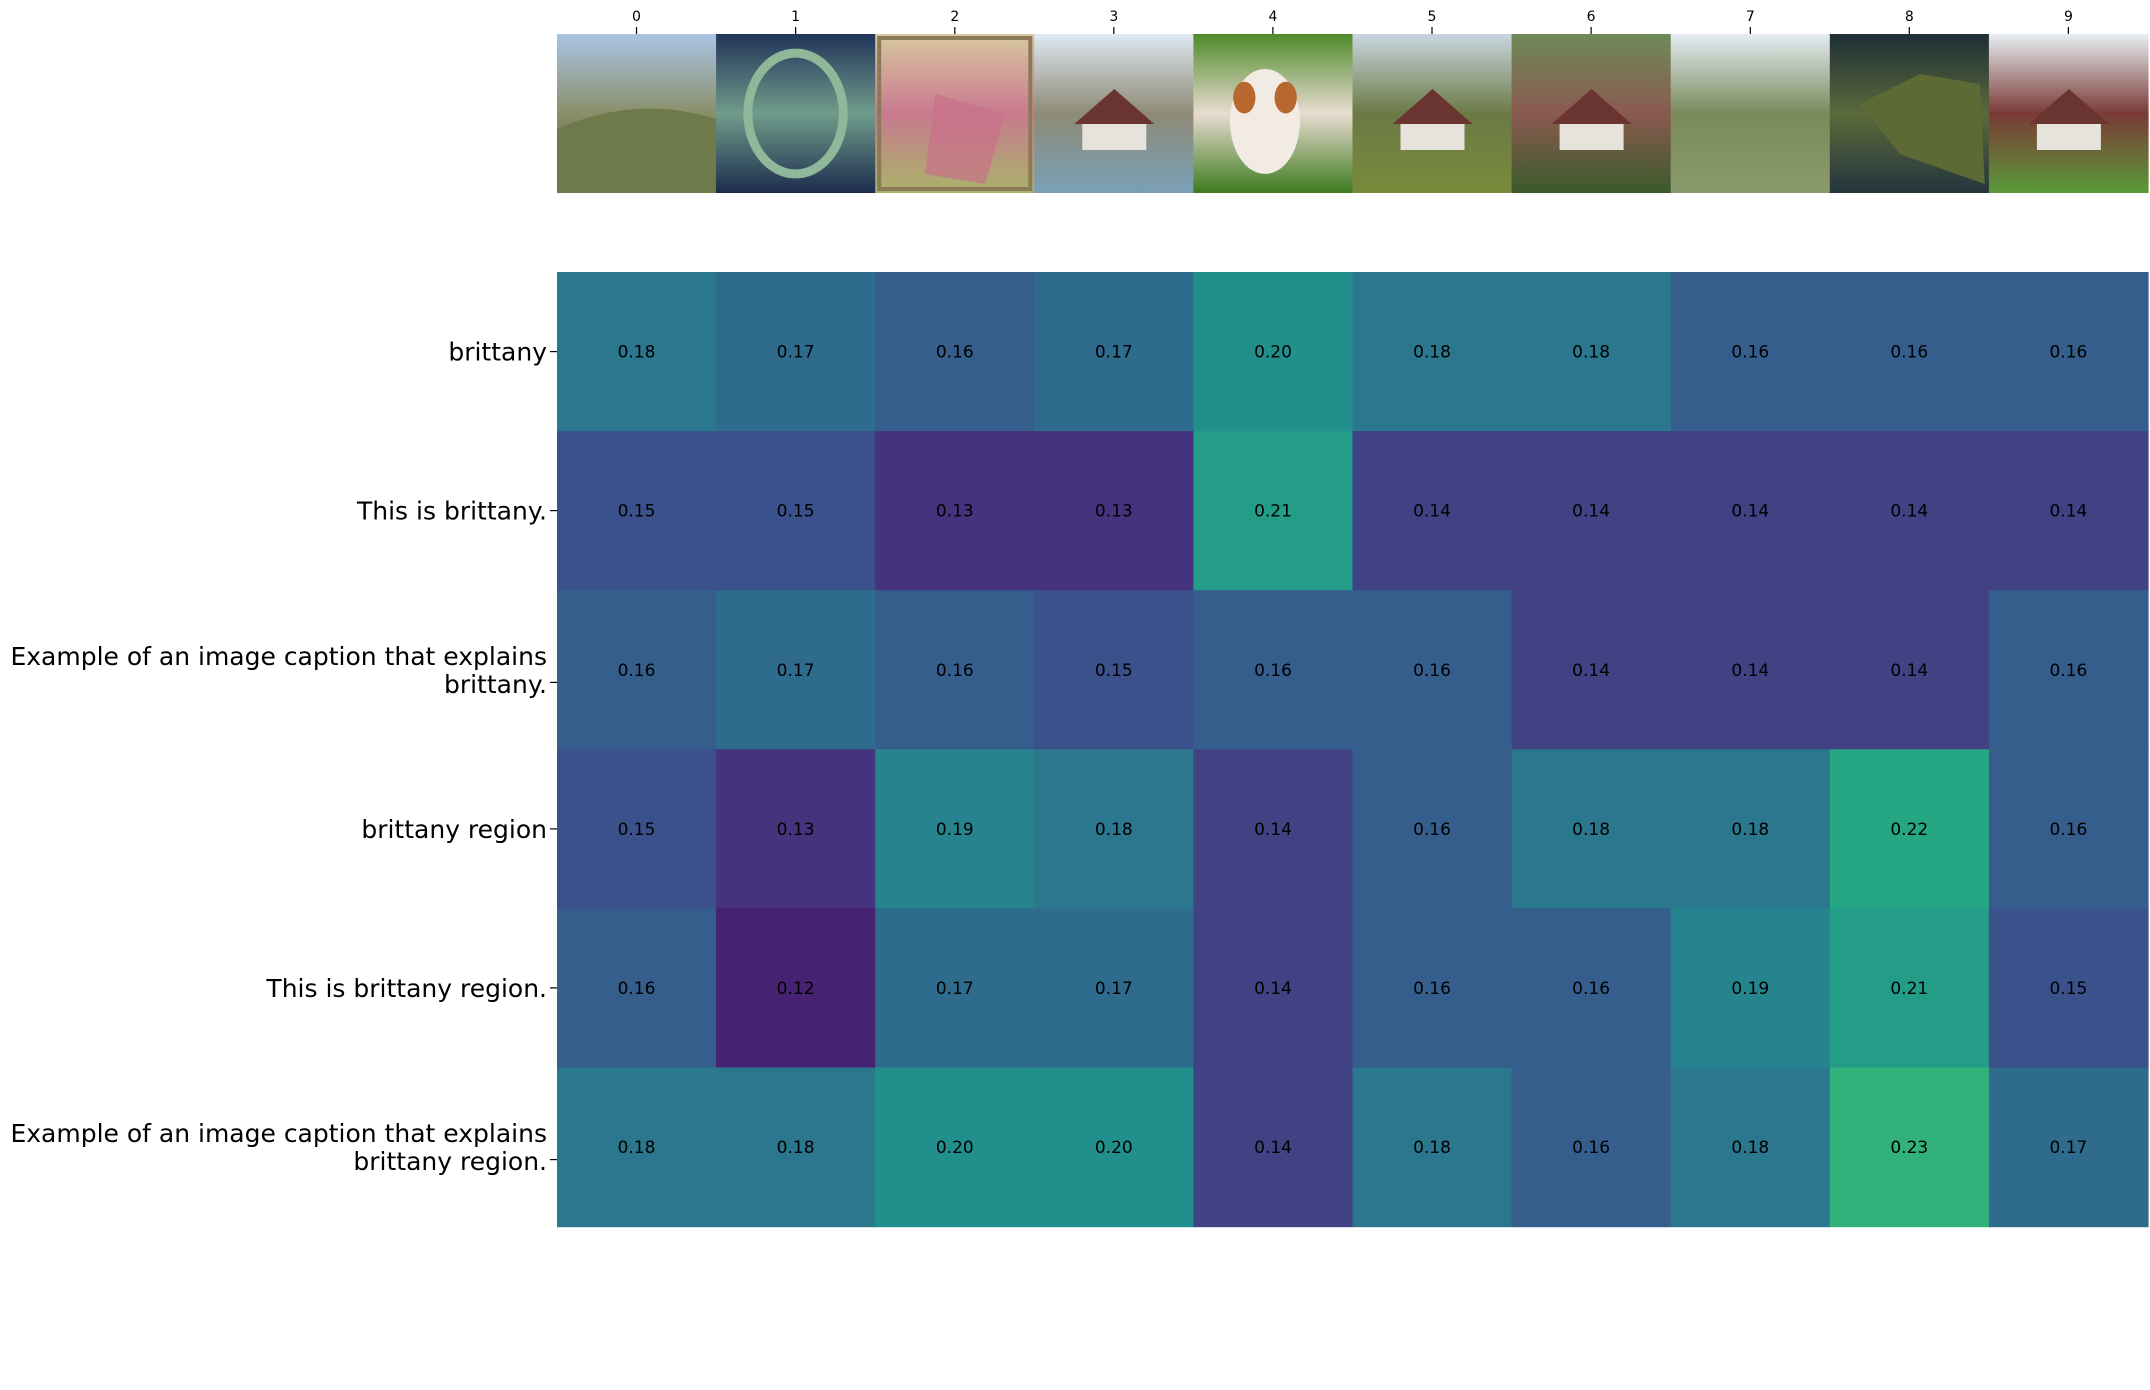  I want to click on column-tick-label: 3, so click(1113, 17).